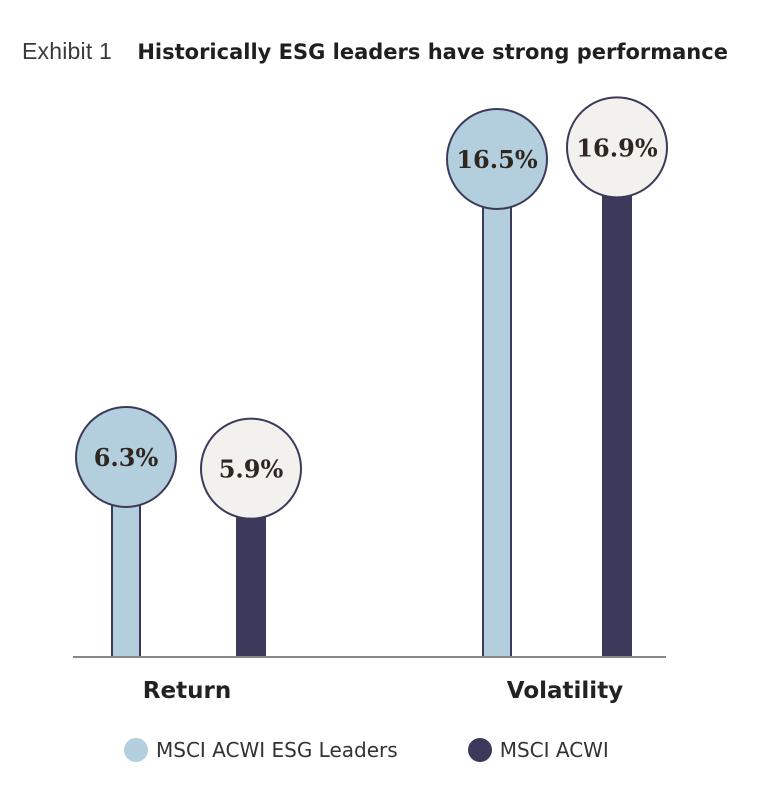 This screenshot has width=766, height=810. I want to click on legend-item-acwi: MSCI ACWI, so click(538, 750).